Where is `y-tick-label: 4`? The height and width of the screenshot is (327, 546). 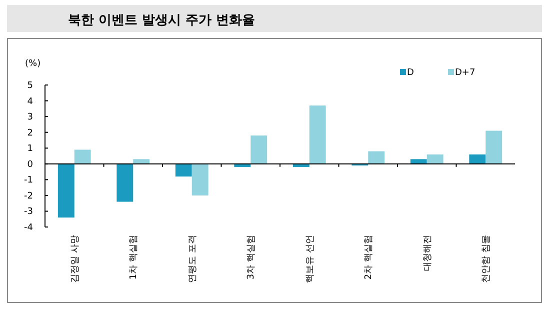
y-tick-label: 4 is located at coordinates (30, 101).